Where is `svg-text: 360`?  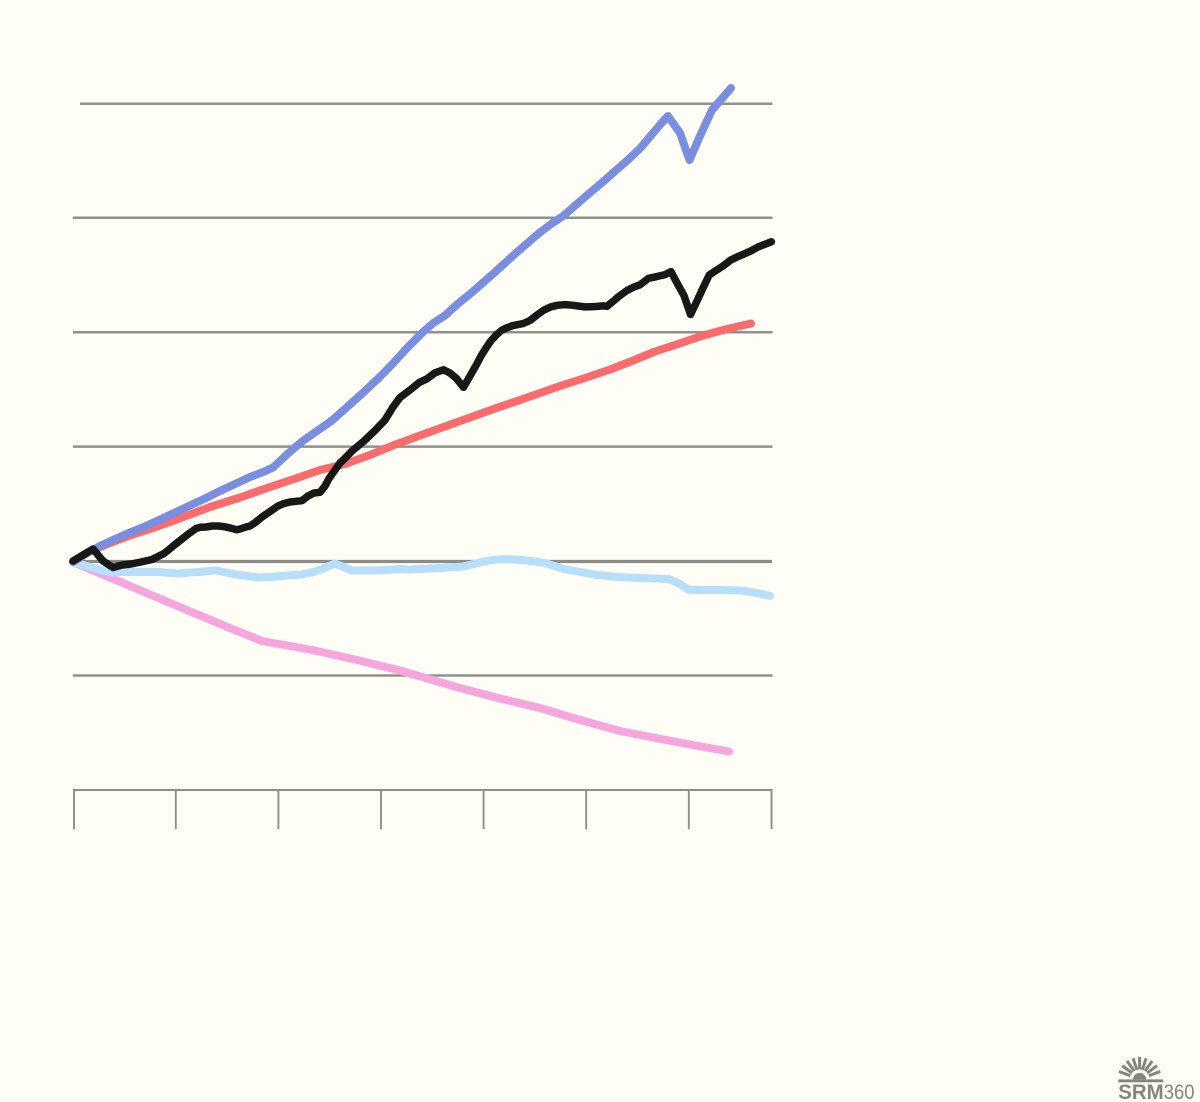 svg-text: 360 is located at coordinates (1179, 1091).